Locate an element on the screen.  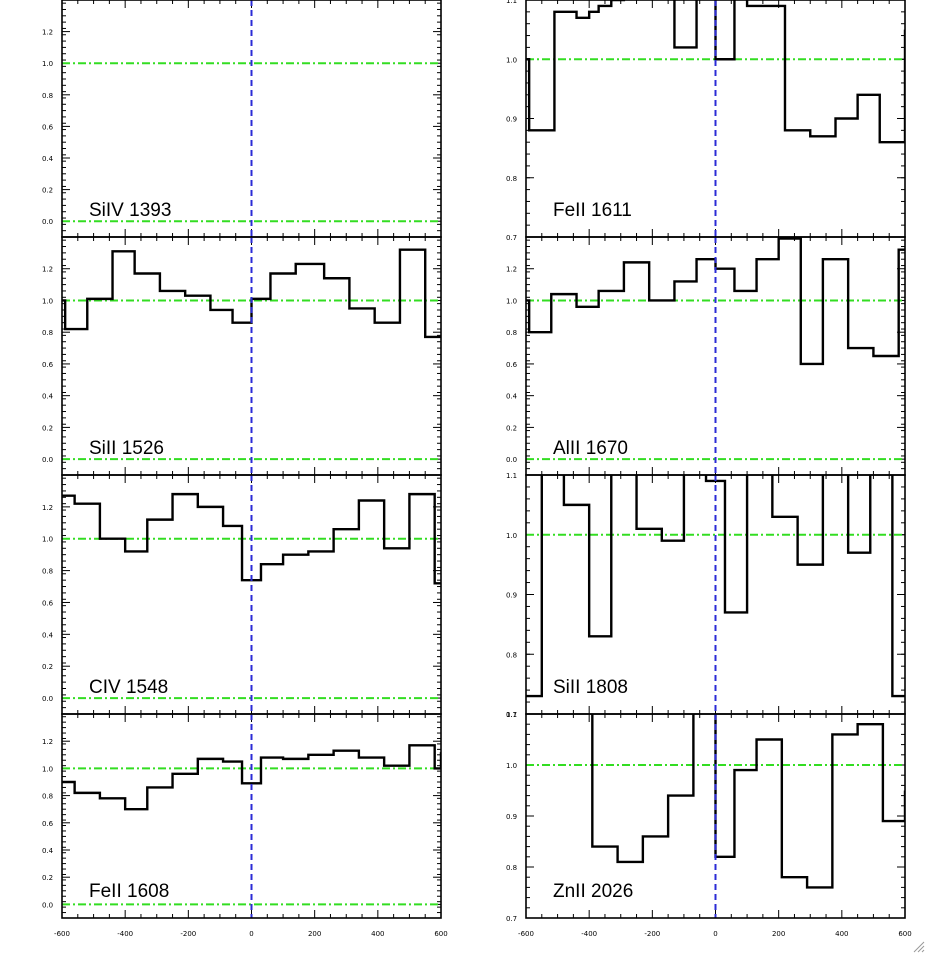
panel-label: ZnII 2026 is located at coordinates (593, 891).